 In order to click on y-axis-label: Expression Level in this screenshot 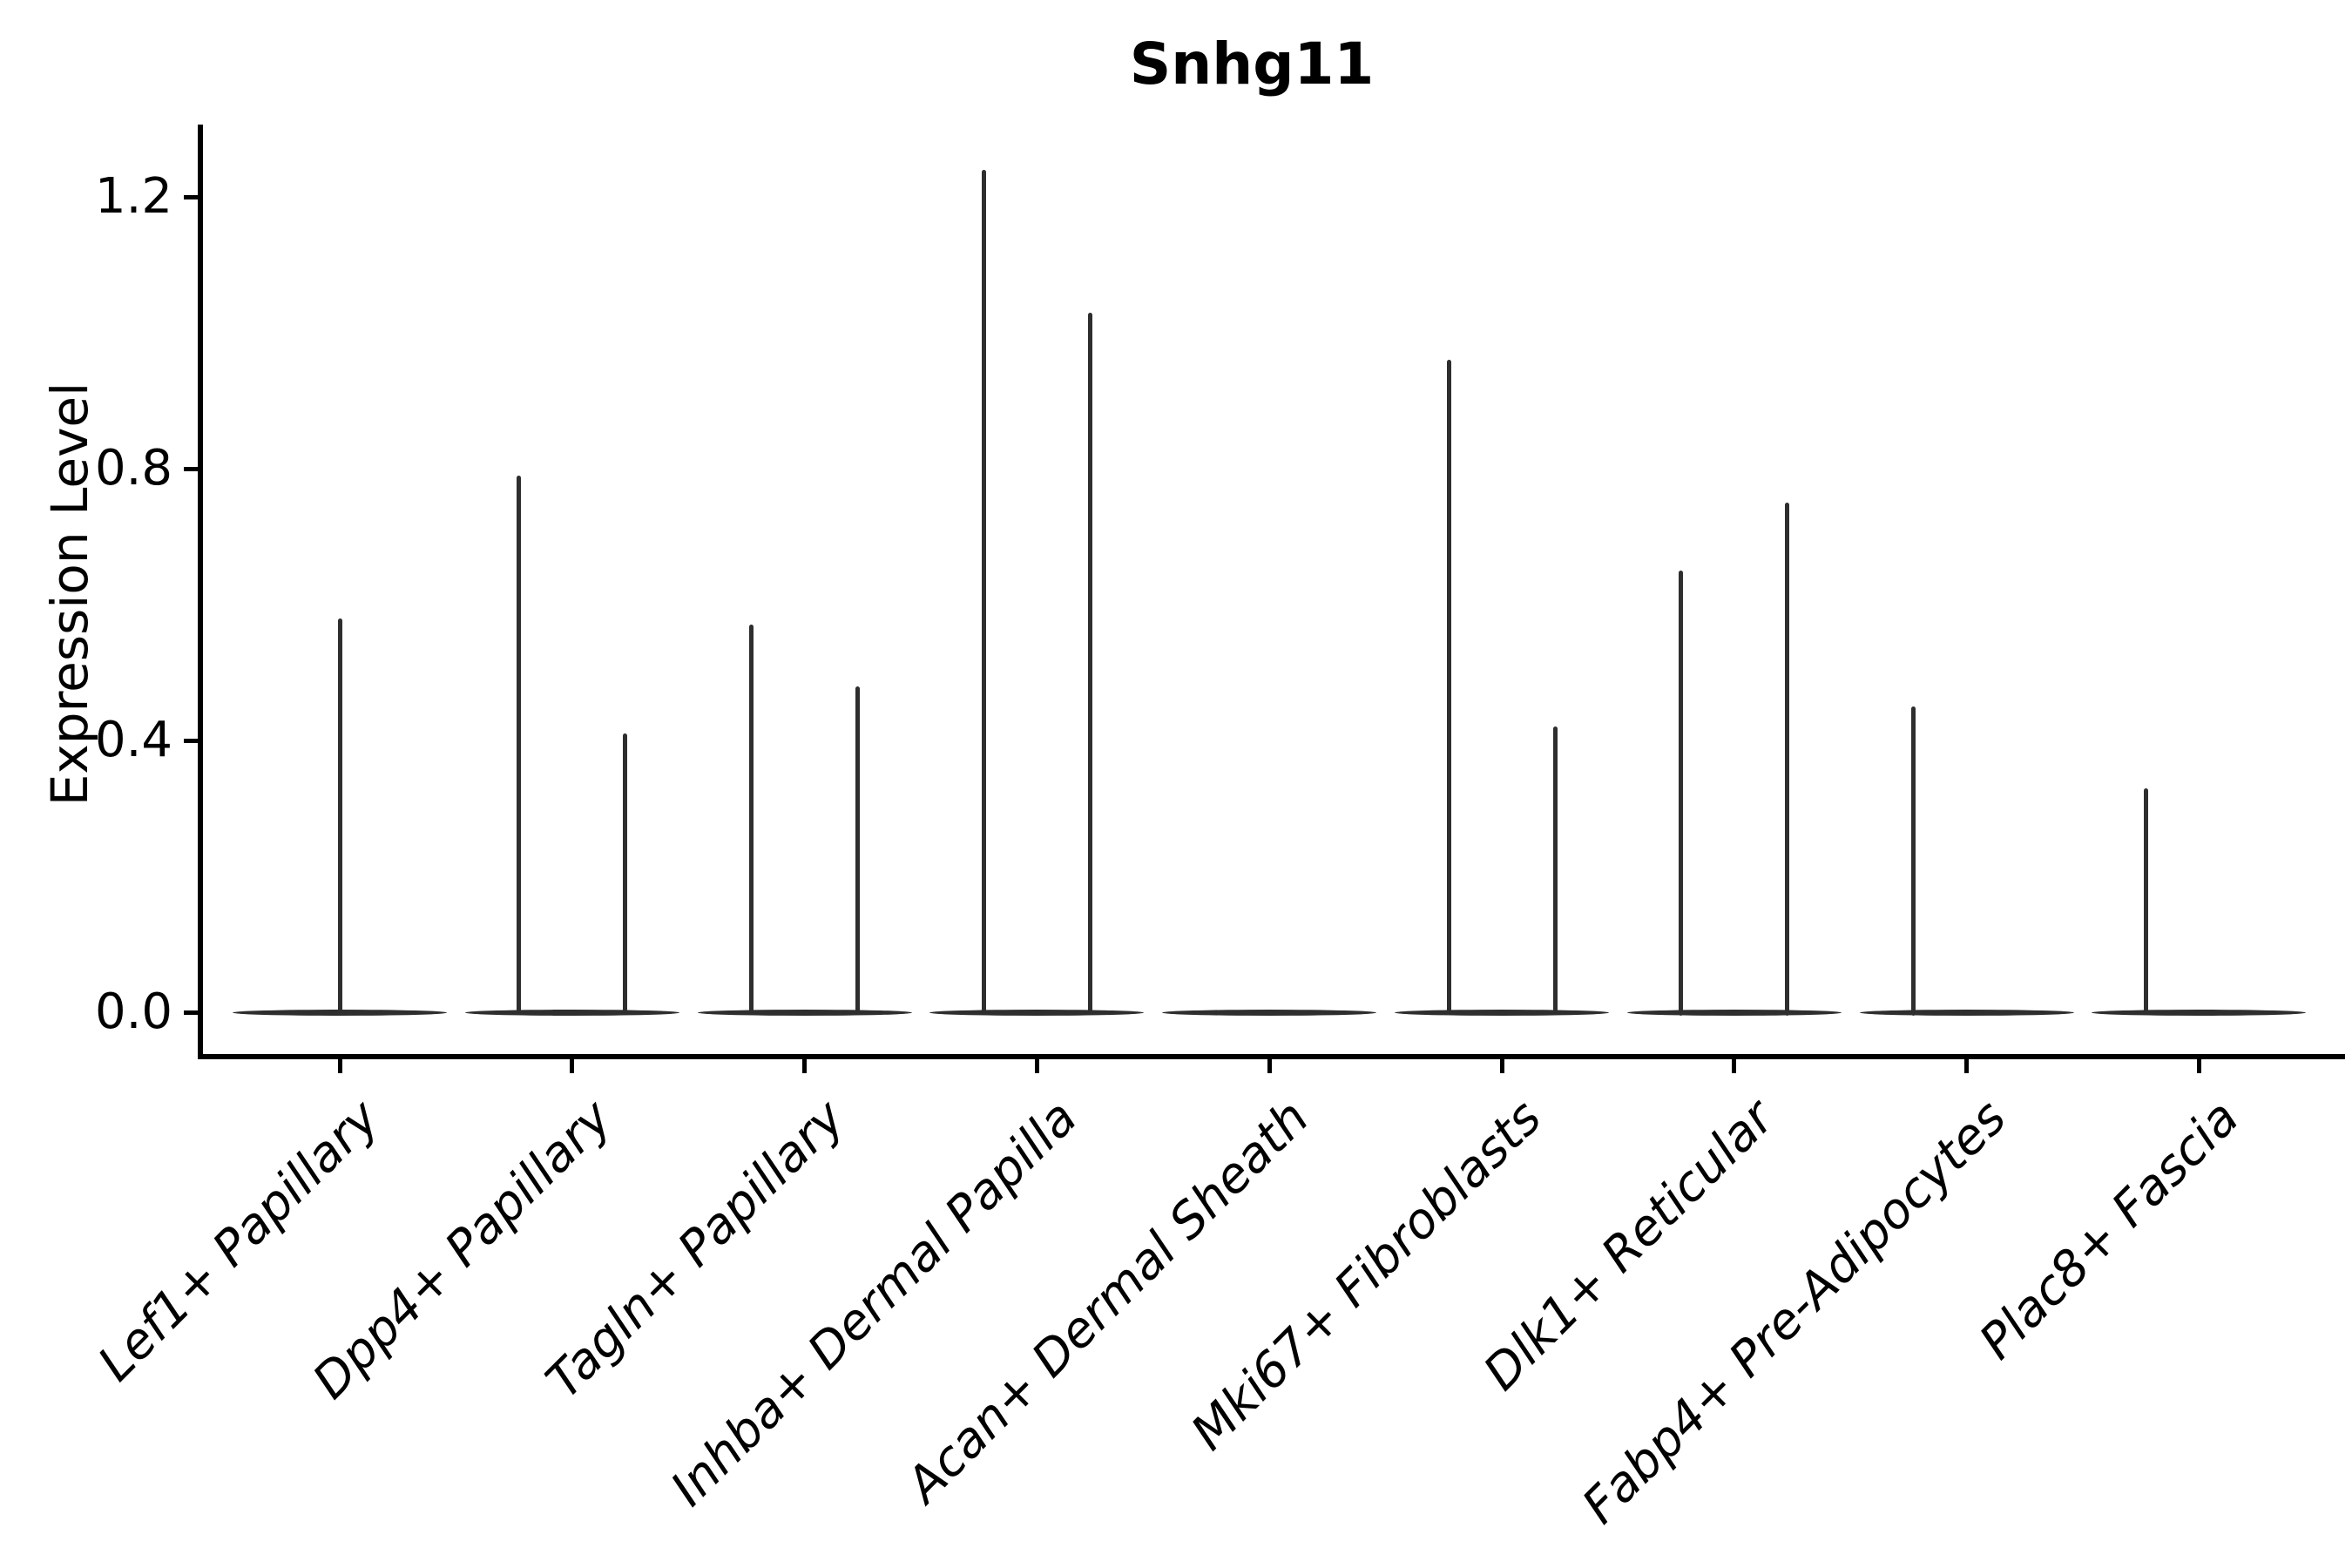, I will do `click(69, 594)`.